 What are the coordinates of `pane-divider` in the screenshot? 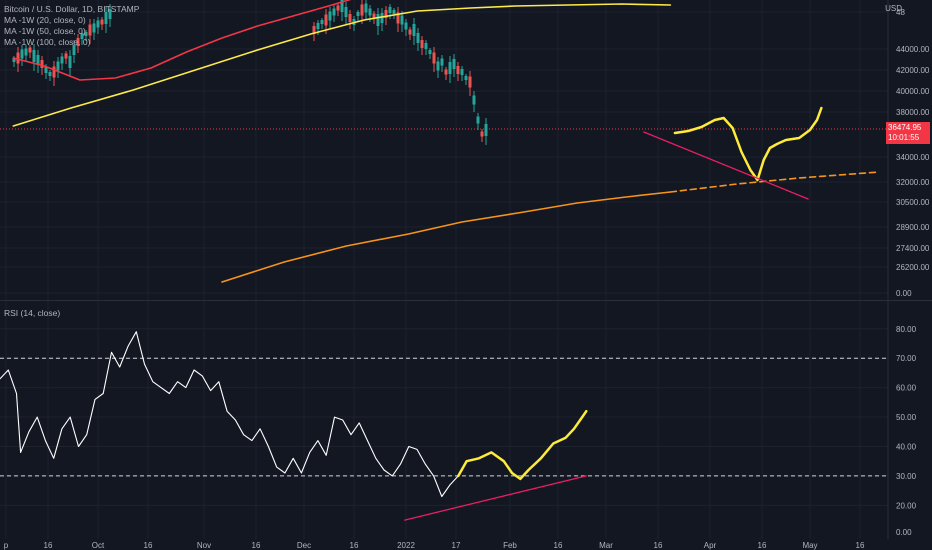 It's located at (466, 300).